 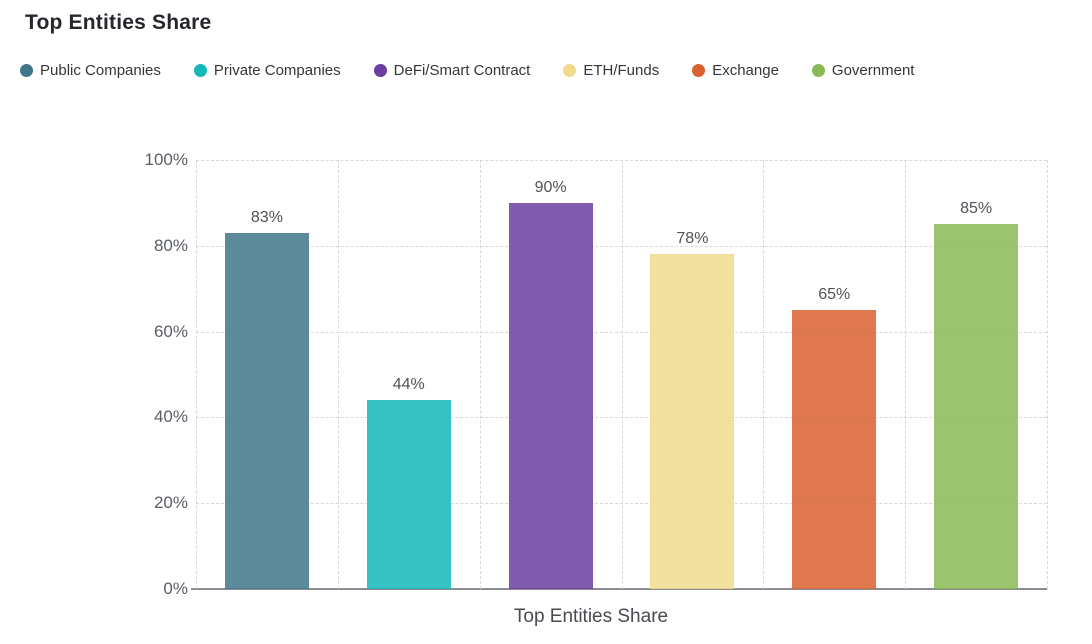 What do you see at coordinates (692, 239) in the screenshot?
I see `bar-value-label: 78%` at bounding box center [692, 239].